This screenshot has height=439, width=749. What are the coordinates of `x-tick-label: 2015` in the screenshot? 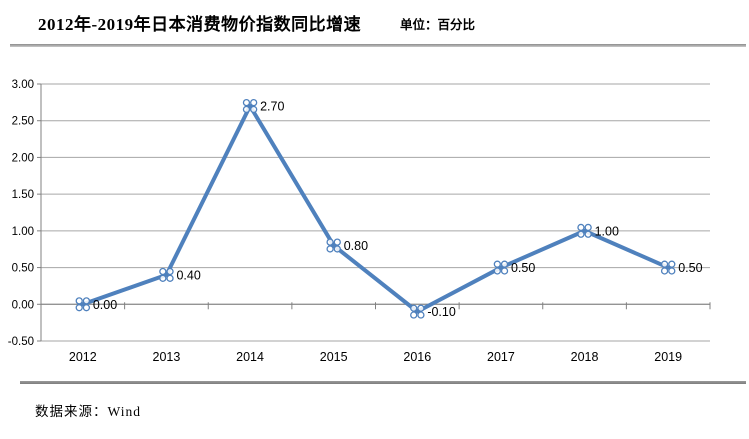 It's located at (334, 357).